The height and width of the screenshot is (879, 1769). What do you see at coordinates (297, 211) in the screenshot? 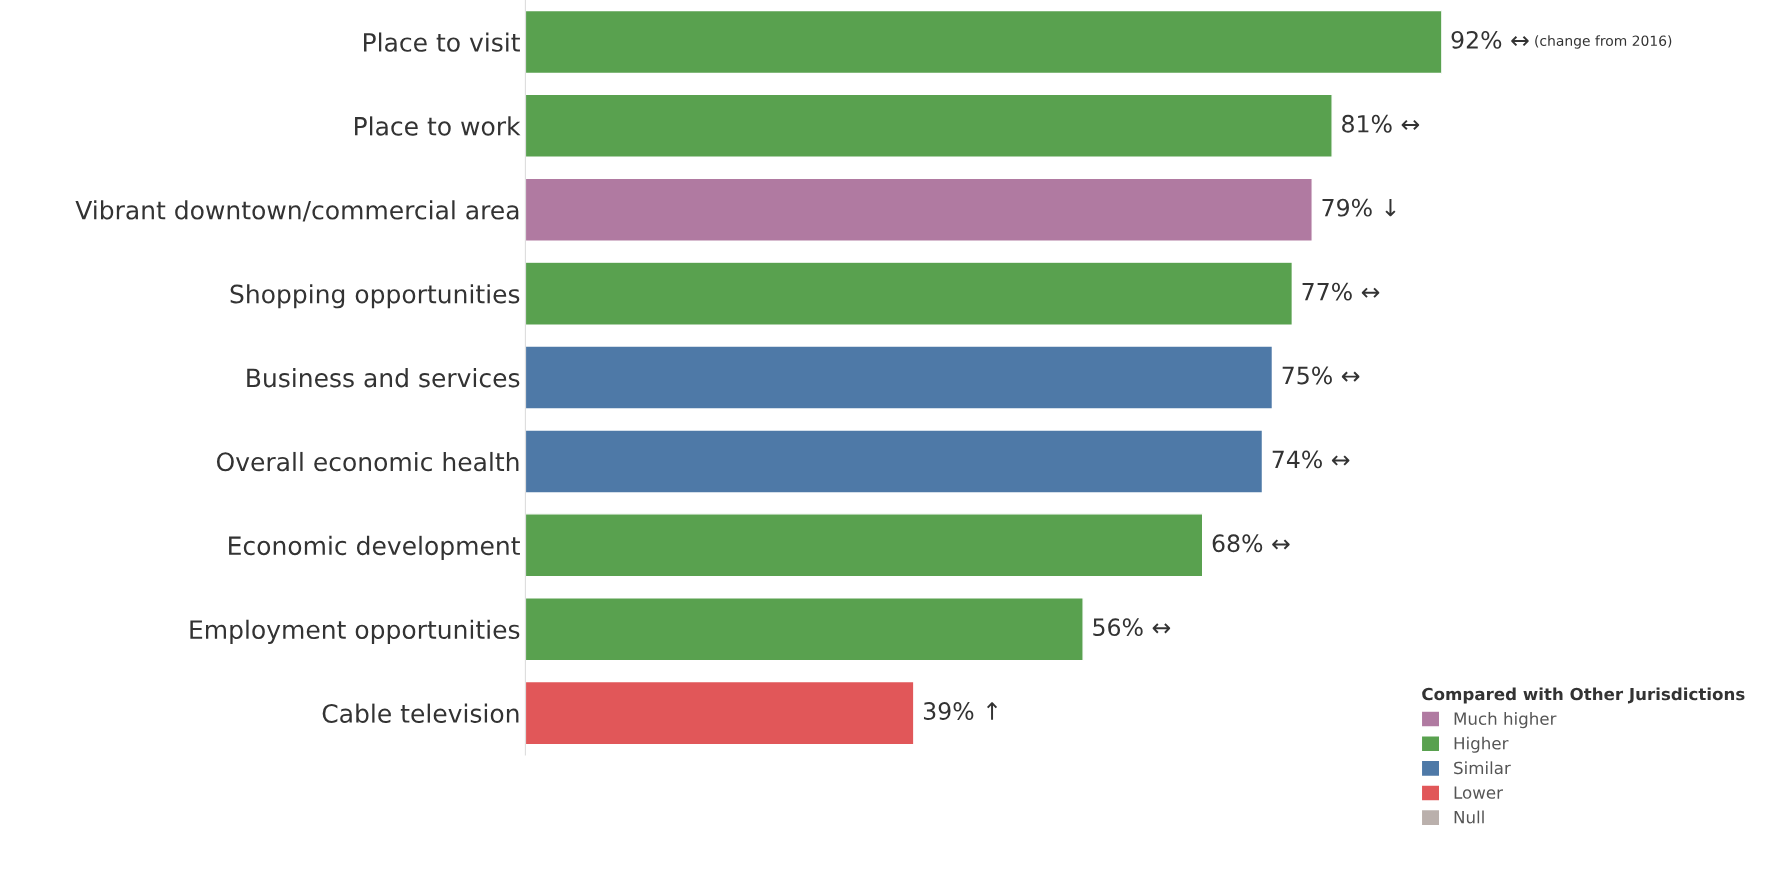
I see `y-tick-label: Vibrant downtown/commercial area` at bounding box center [297, 211].